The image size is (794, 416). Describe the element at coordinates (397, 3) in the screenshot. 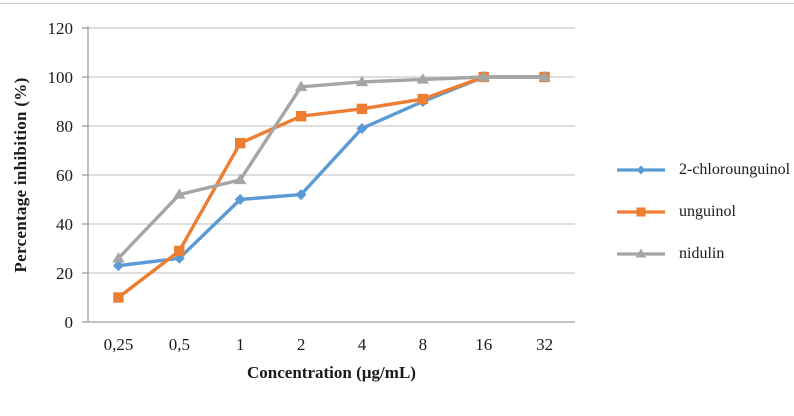

I see `top-rule` at that location.